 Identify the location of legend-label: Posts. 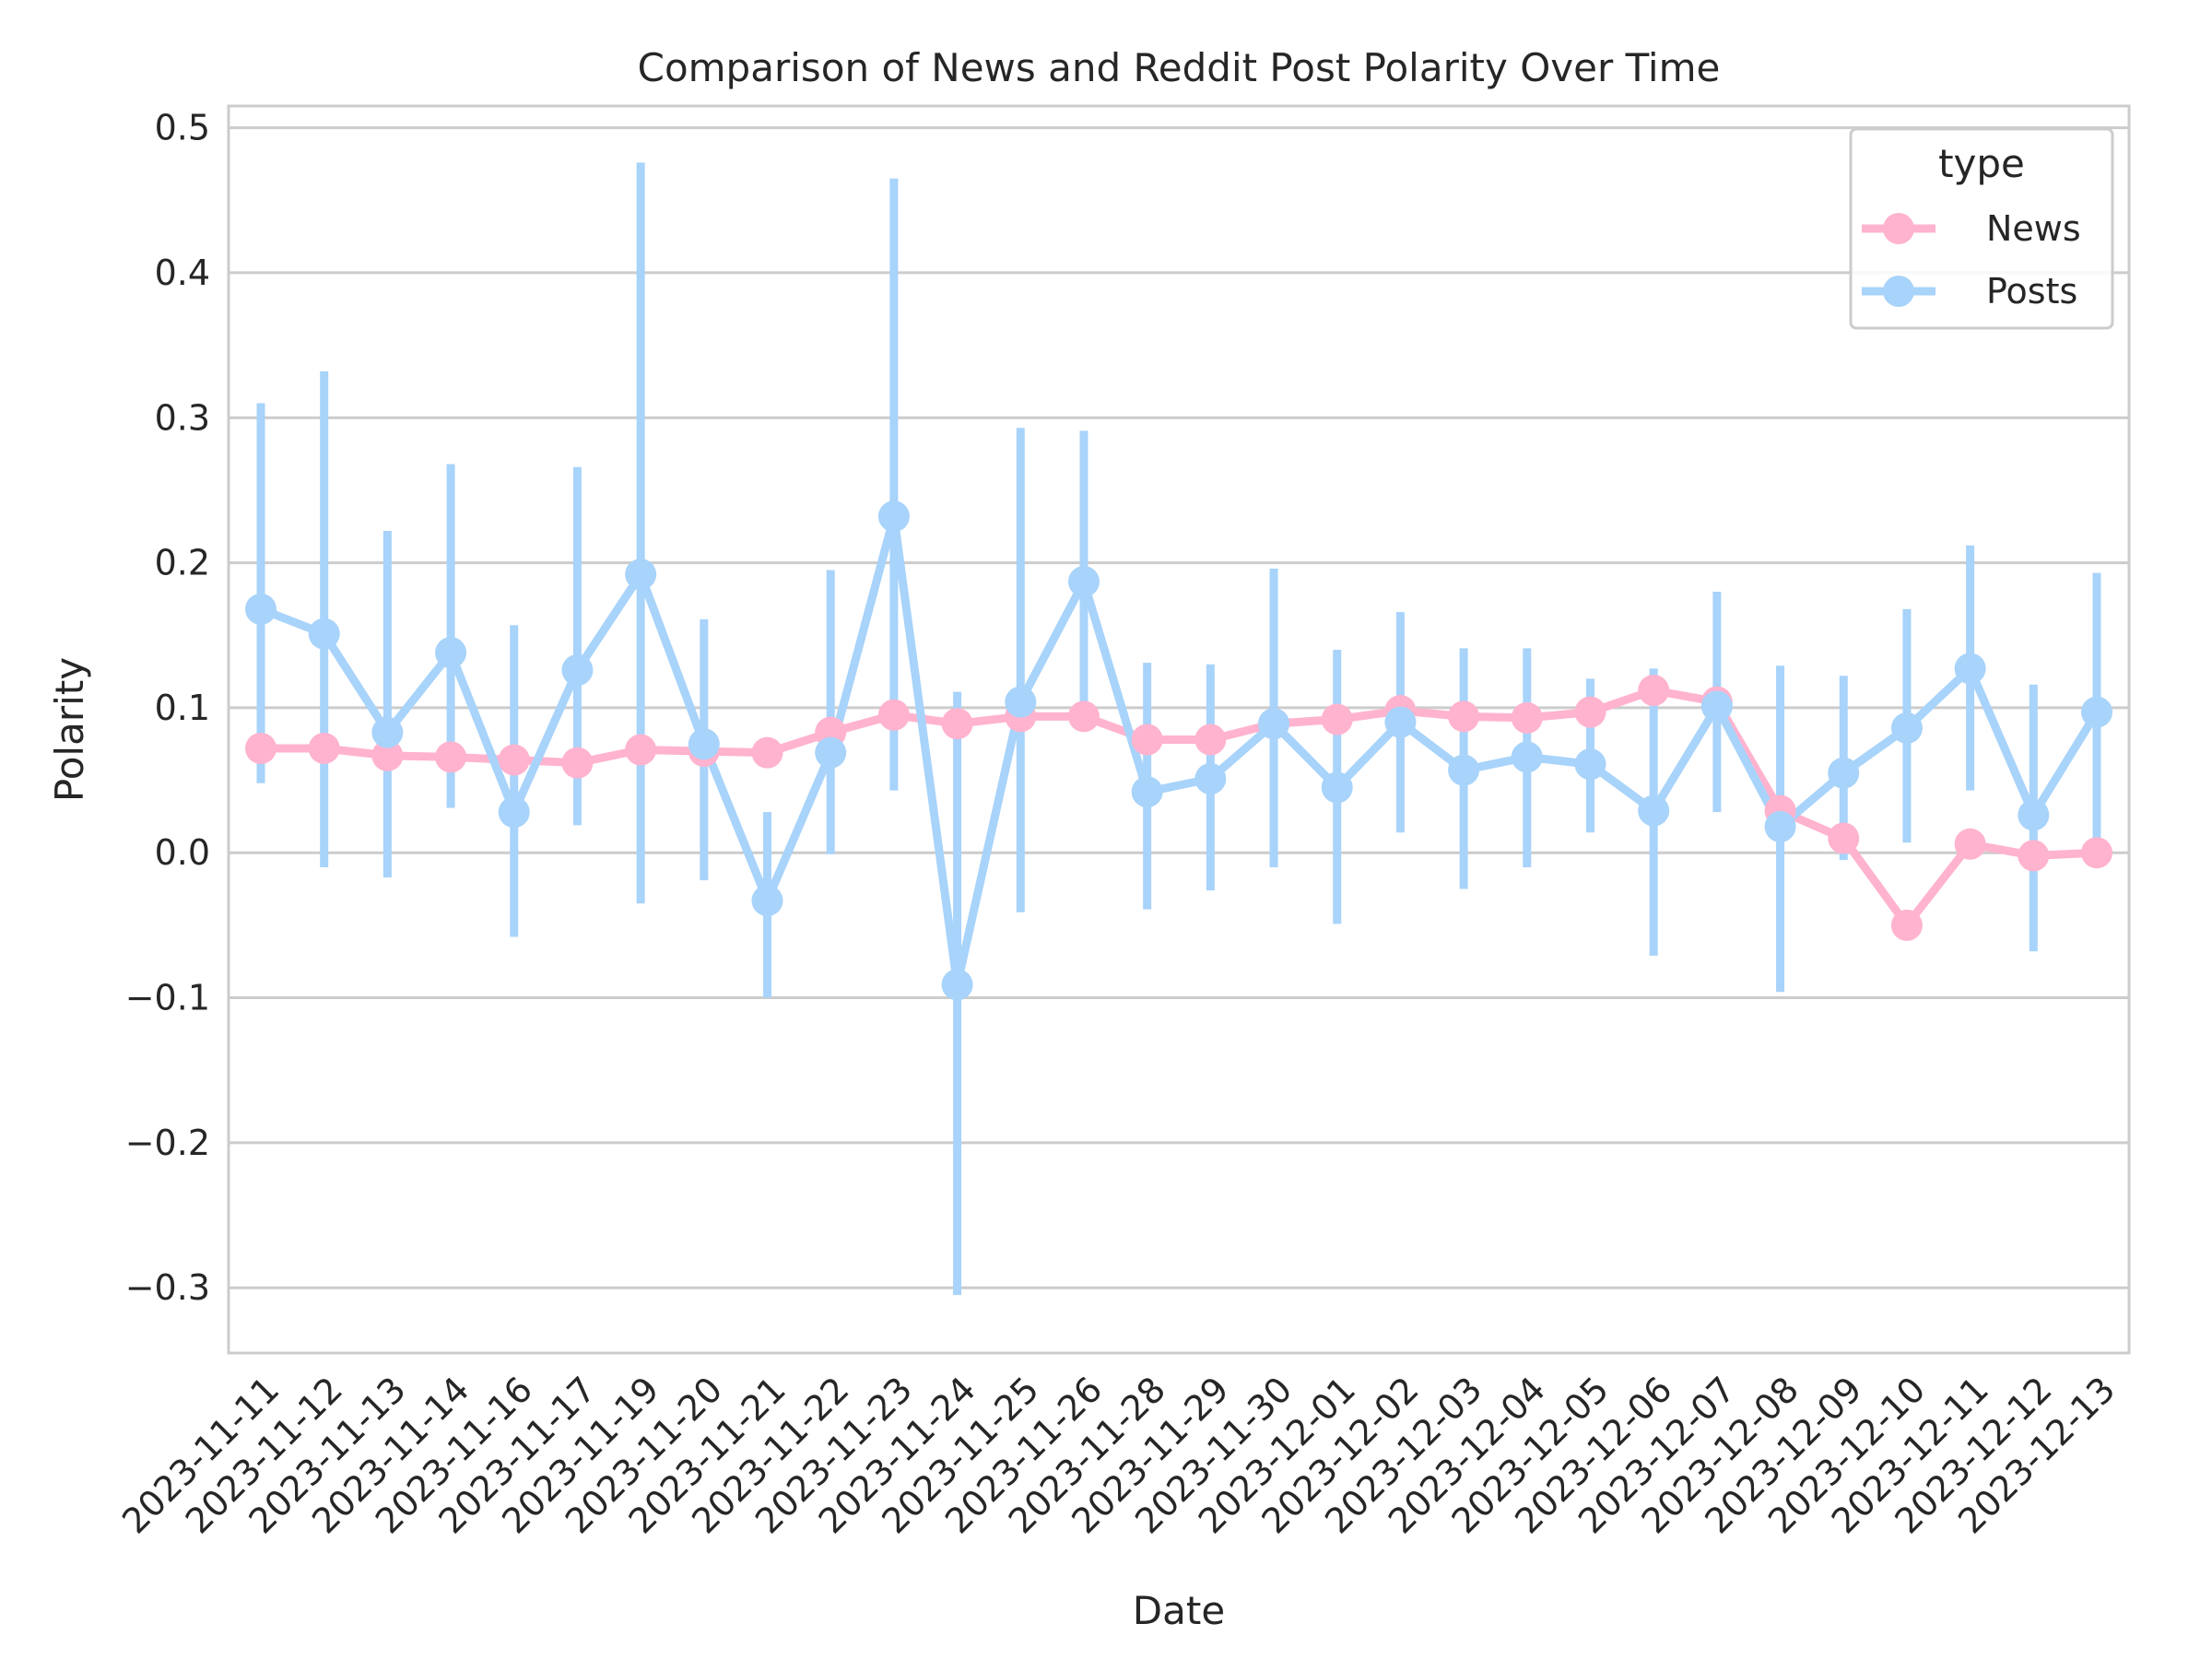
(2031, 291).